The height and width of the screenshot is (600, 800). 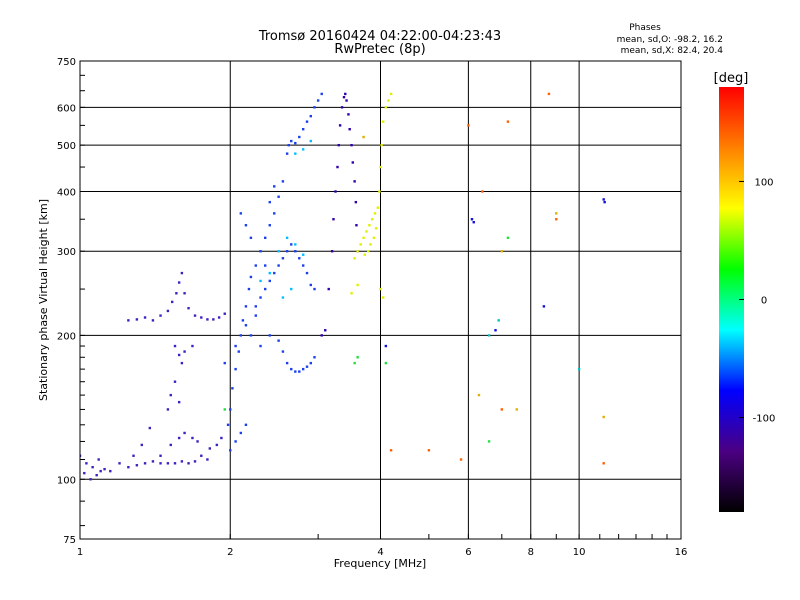 I want to click on chart-title: Tromsø 20160424 04:22:00-04:23:43, so click(x=379, y=36).